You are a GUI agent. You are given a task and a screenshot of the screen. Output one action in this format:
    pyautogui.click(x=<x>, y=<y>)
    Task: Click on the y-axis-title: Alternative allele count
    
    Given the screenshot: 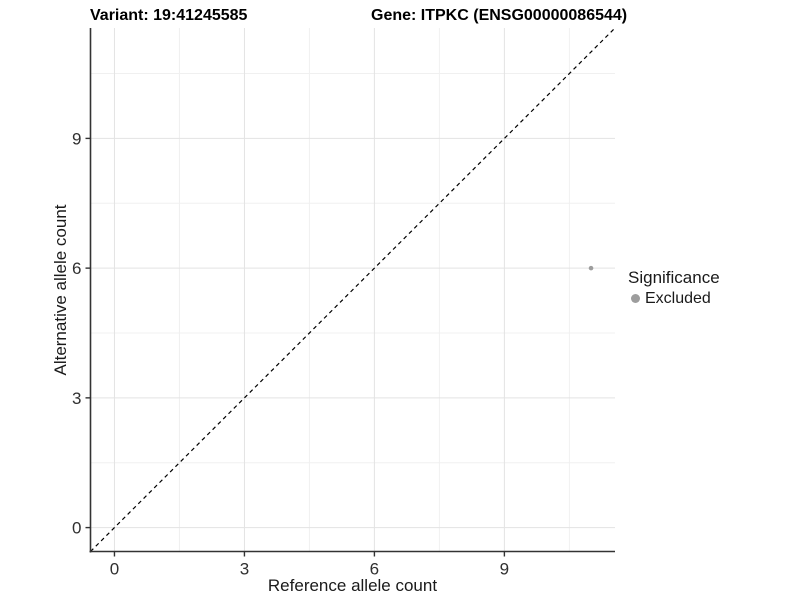 What is the action you would take?
    pyautogui.click(x=60, y=290)
    